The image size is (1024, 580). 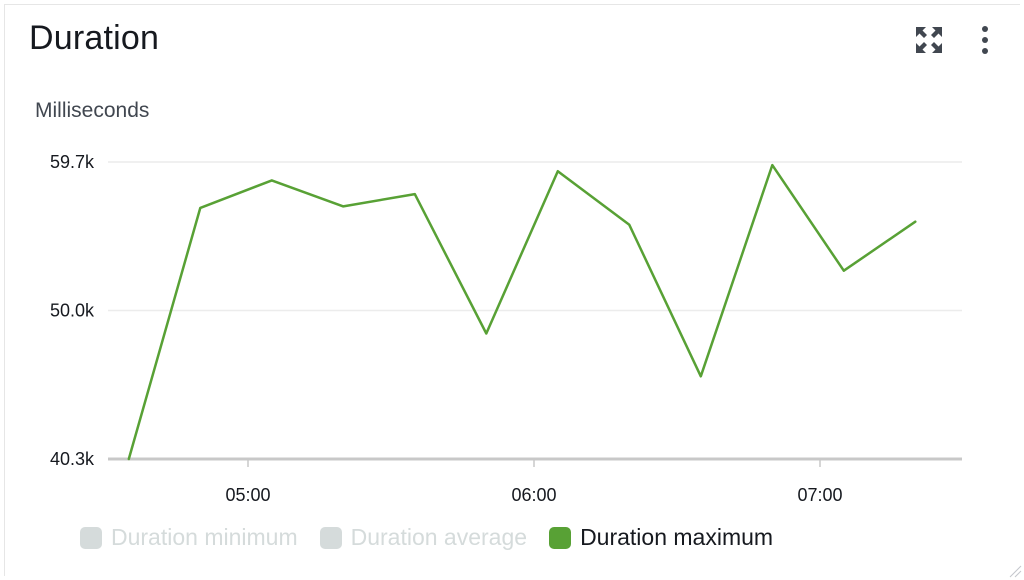 I want to click on legend-item-duration-minimum: Duration minimum, so click(x=189, y=537).